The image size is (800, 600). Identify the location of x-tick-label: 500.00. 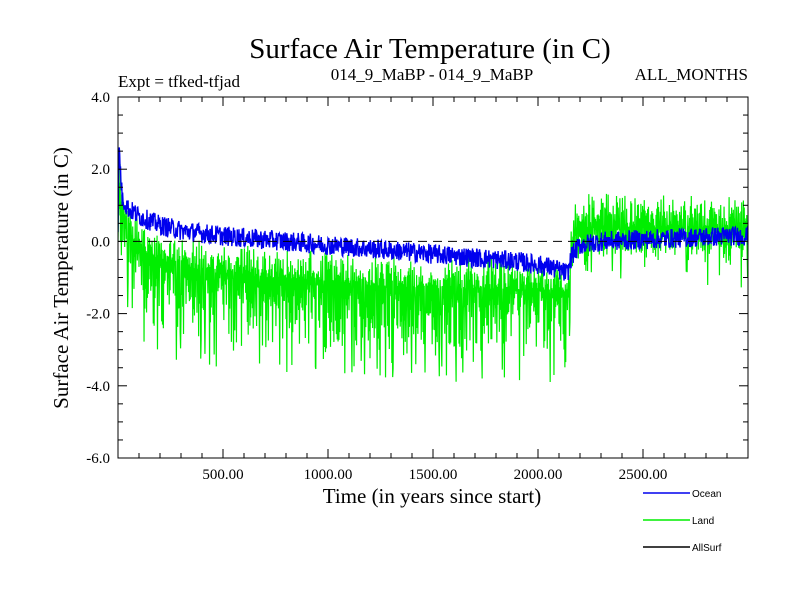
(222, 475).